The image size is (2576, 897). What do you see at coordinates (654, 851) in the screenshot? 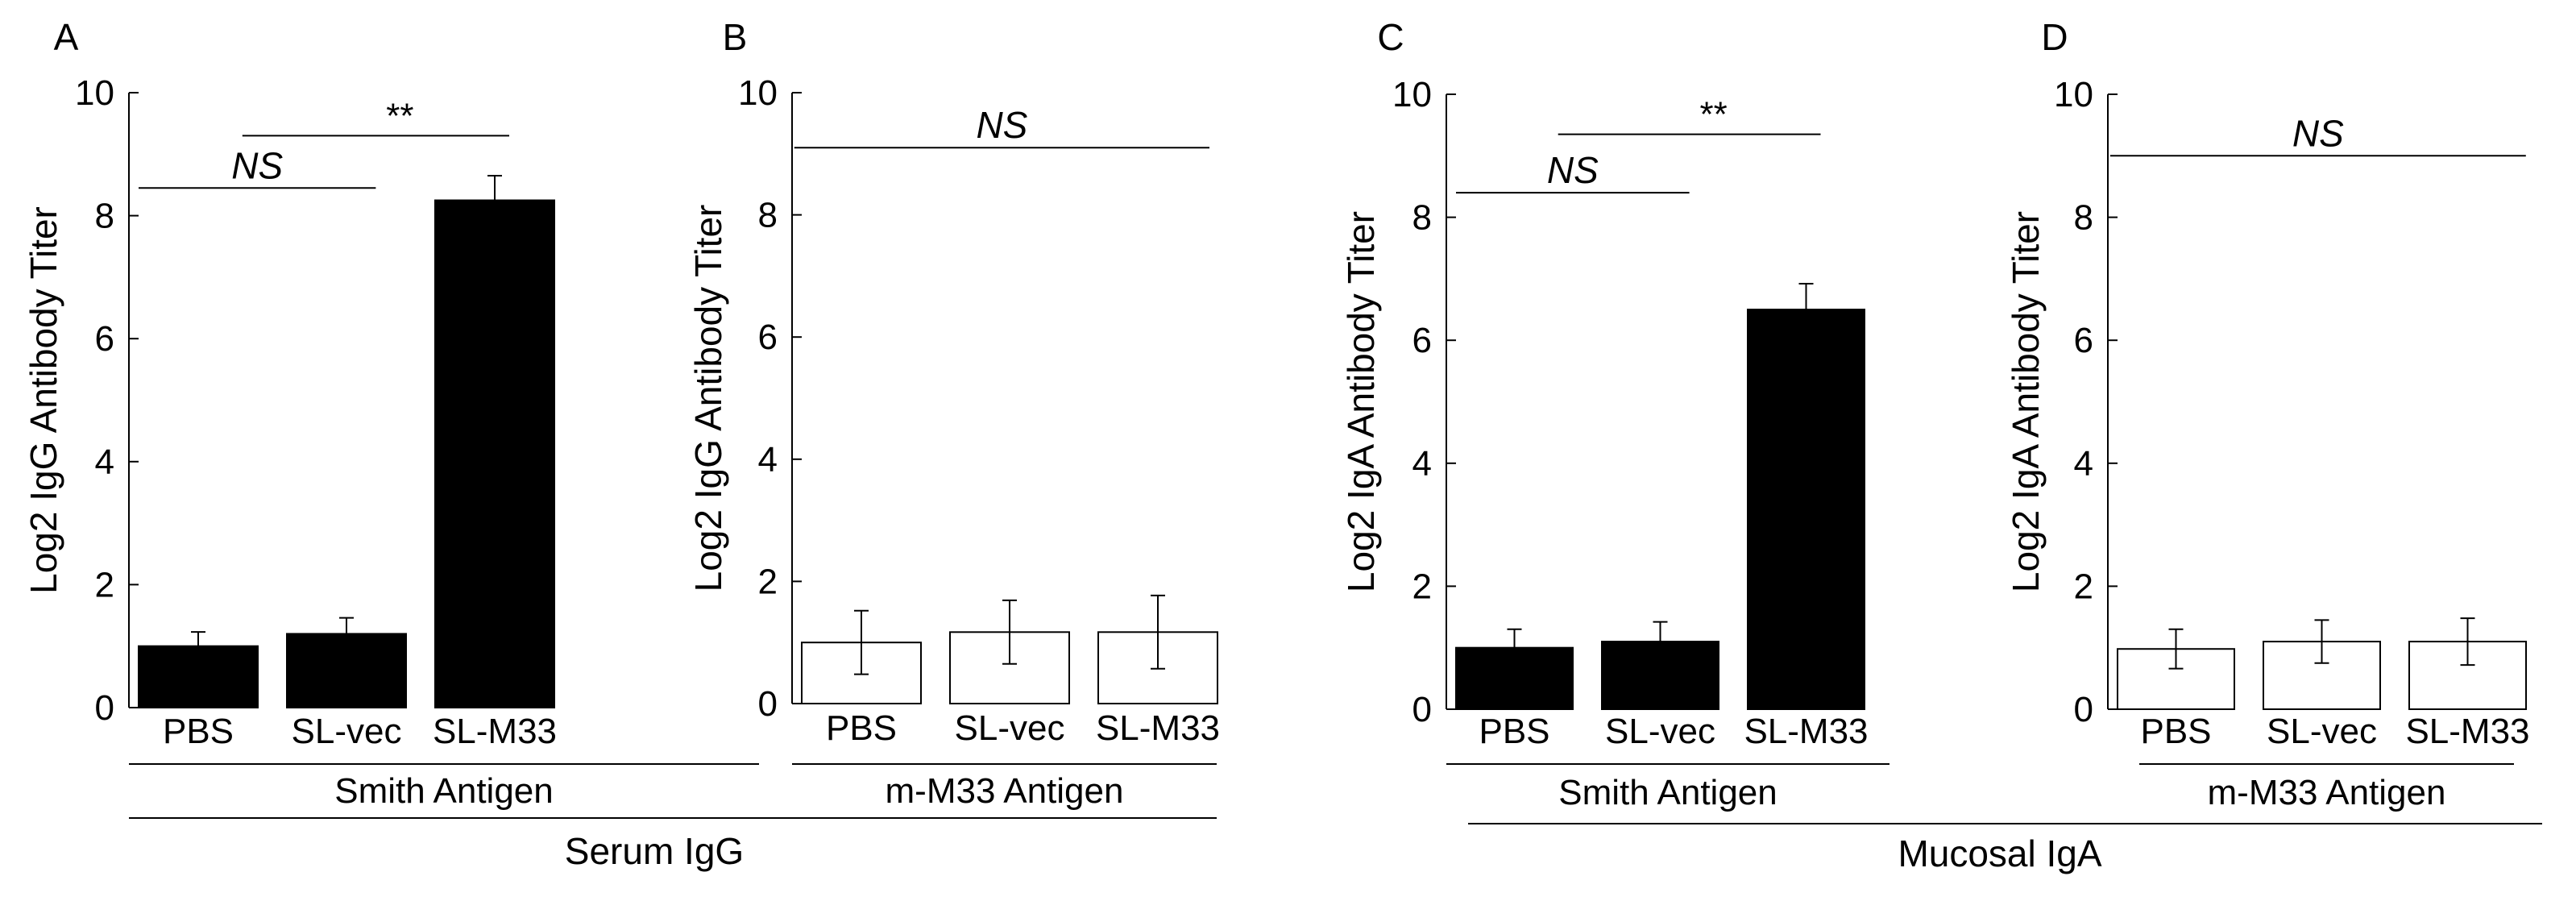
I see `serum-label: Serum IgG` at bounding box center [654, 851].